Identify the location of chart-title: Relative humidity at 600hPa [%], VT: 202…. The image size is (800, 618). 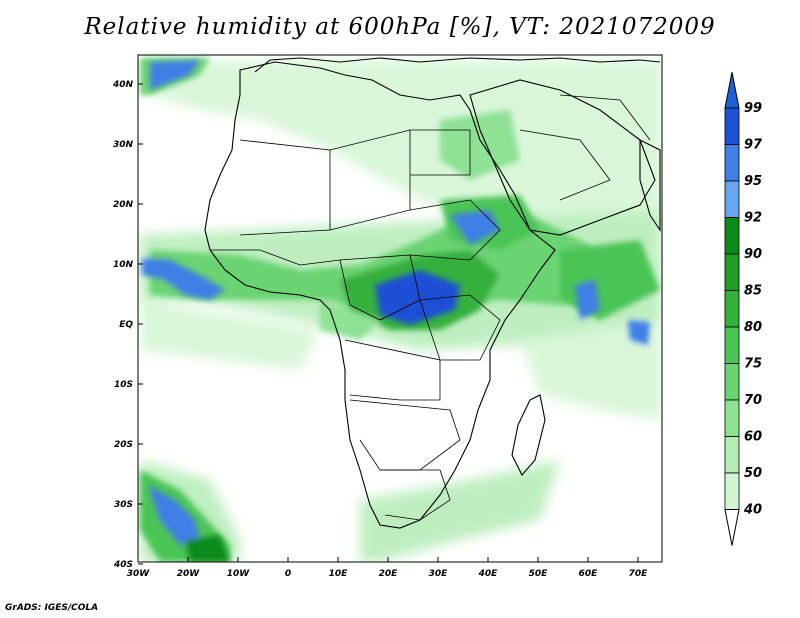
(400, 27).